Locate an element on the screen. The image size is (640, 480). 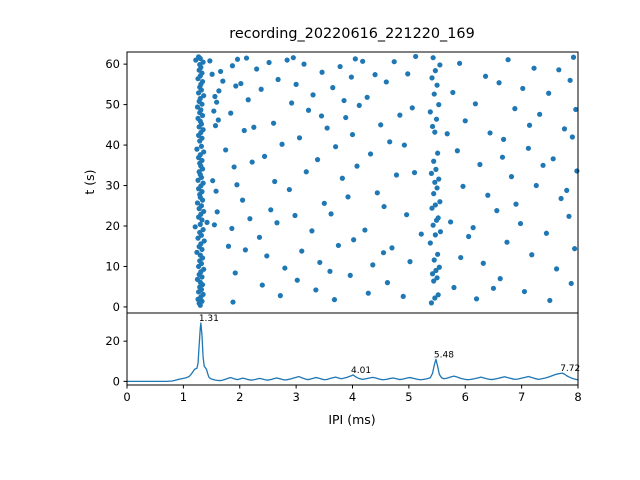
histogram-axes-frame is located at coordinates (352, 349).